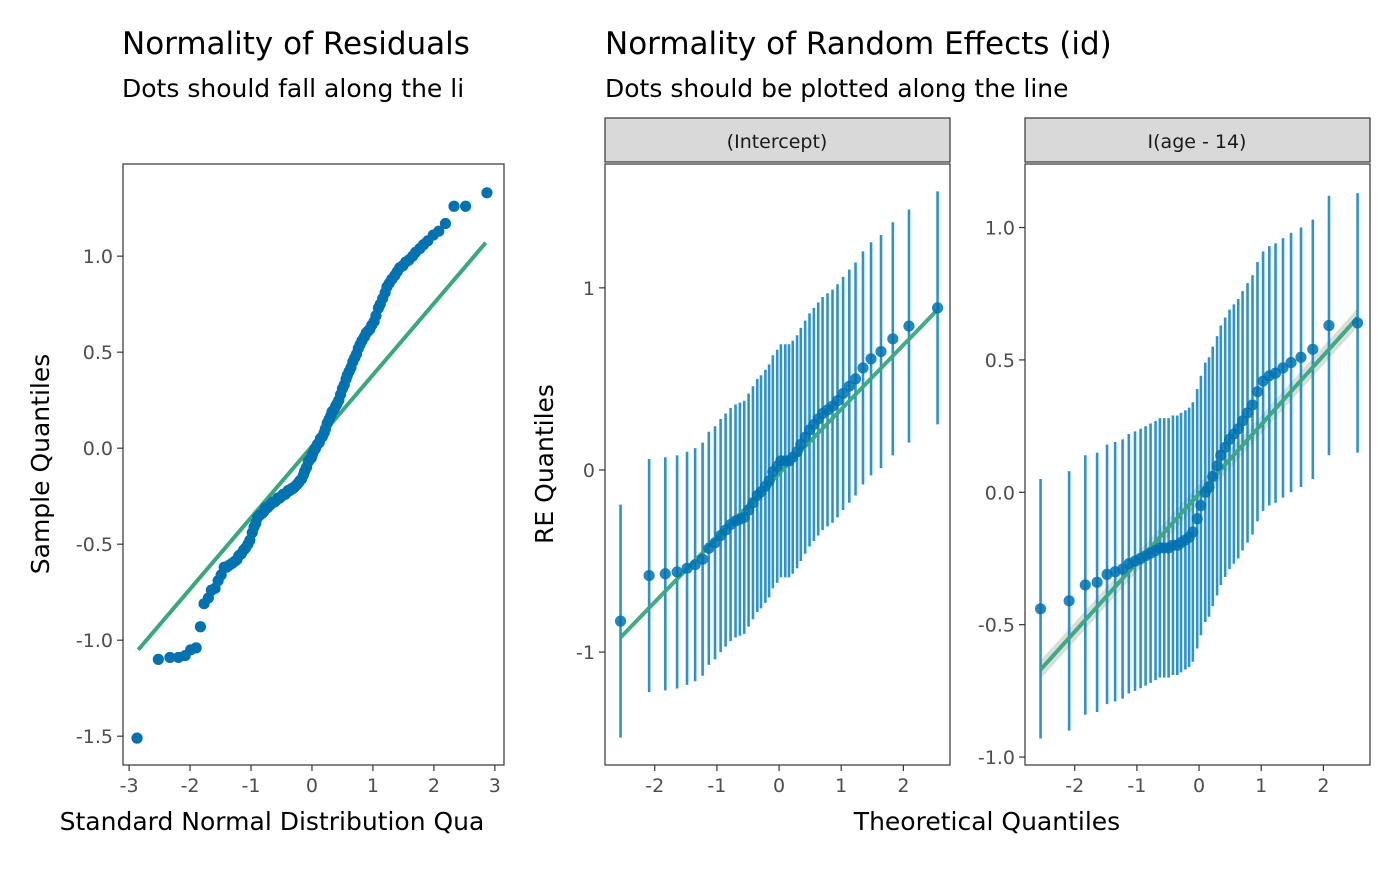 This screenshot has width=1400, height=869. Describe the element at coordinates (434, 786) in the screenshot. I see `residuals-xtick-label: 2` at that location.